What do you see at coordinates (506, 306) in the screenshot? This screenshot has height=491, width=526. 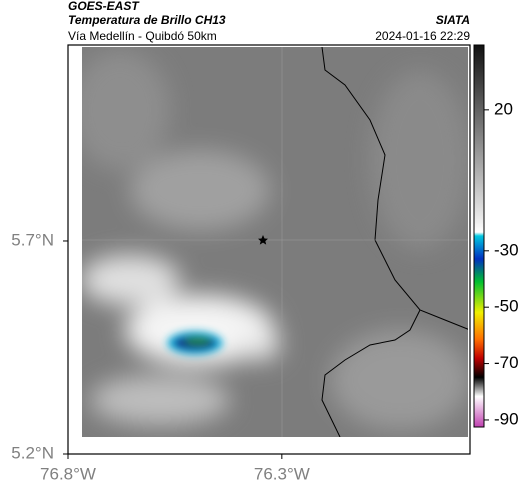 I see `colorbar-tick-label: -50` at bounding box center [506, 306].